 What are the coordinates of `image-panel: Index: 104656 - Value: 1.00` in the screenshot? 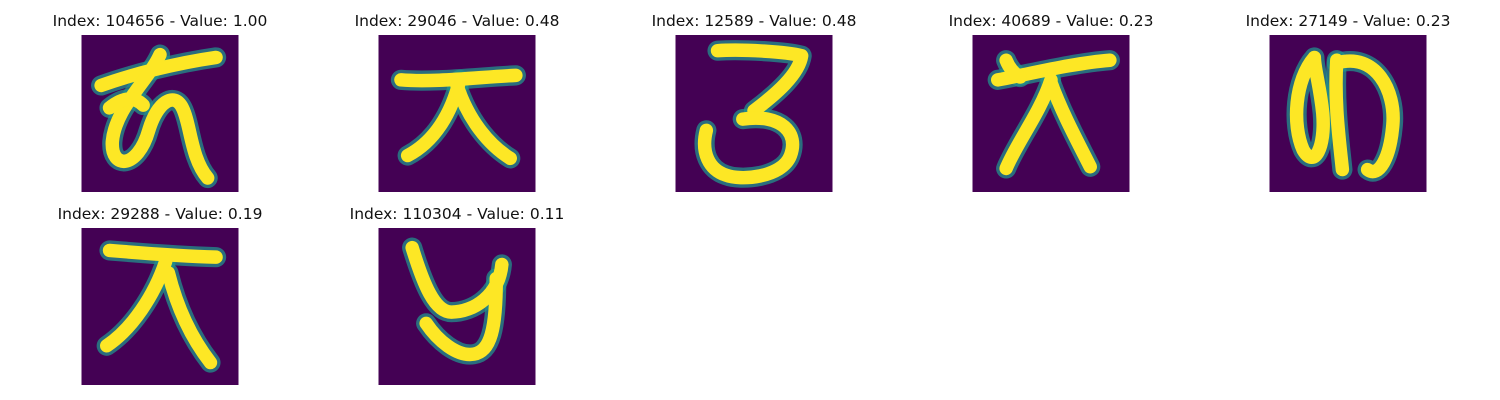 It's located at (160, 96).